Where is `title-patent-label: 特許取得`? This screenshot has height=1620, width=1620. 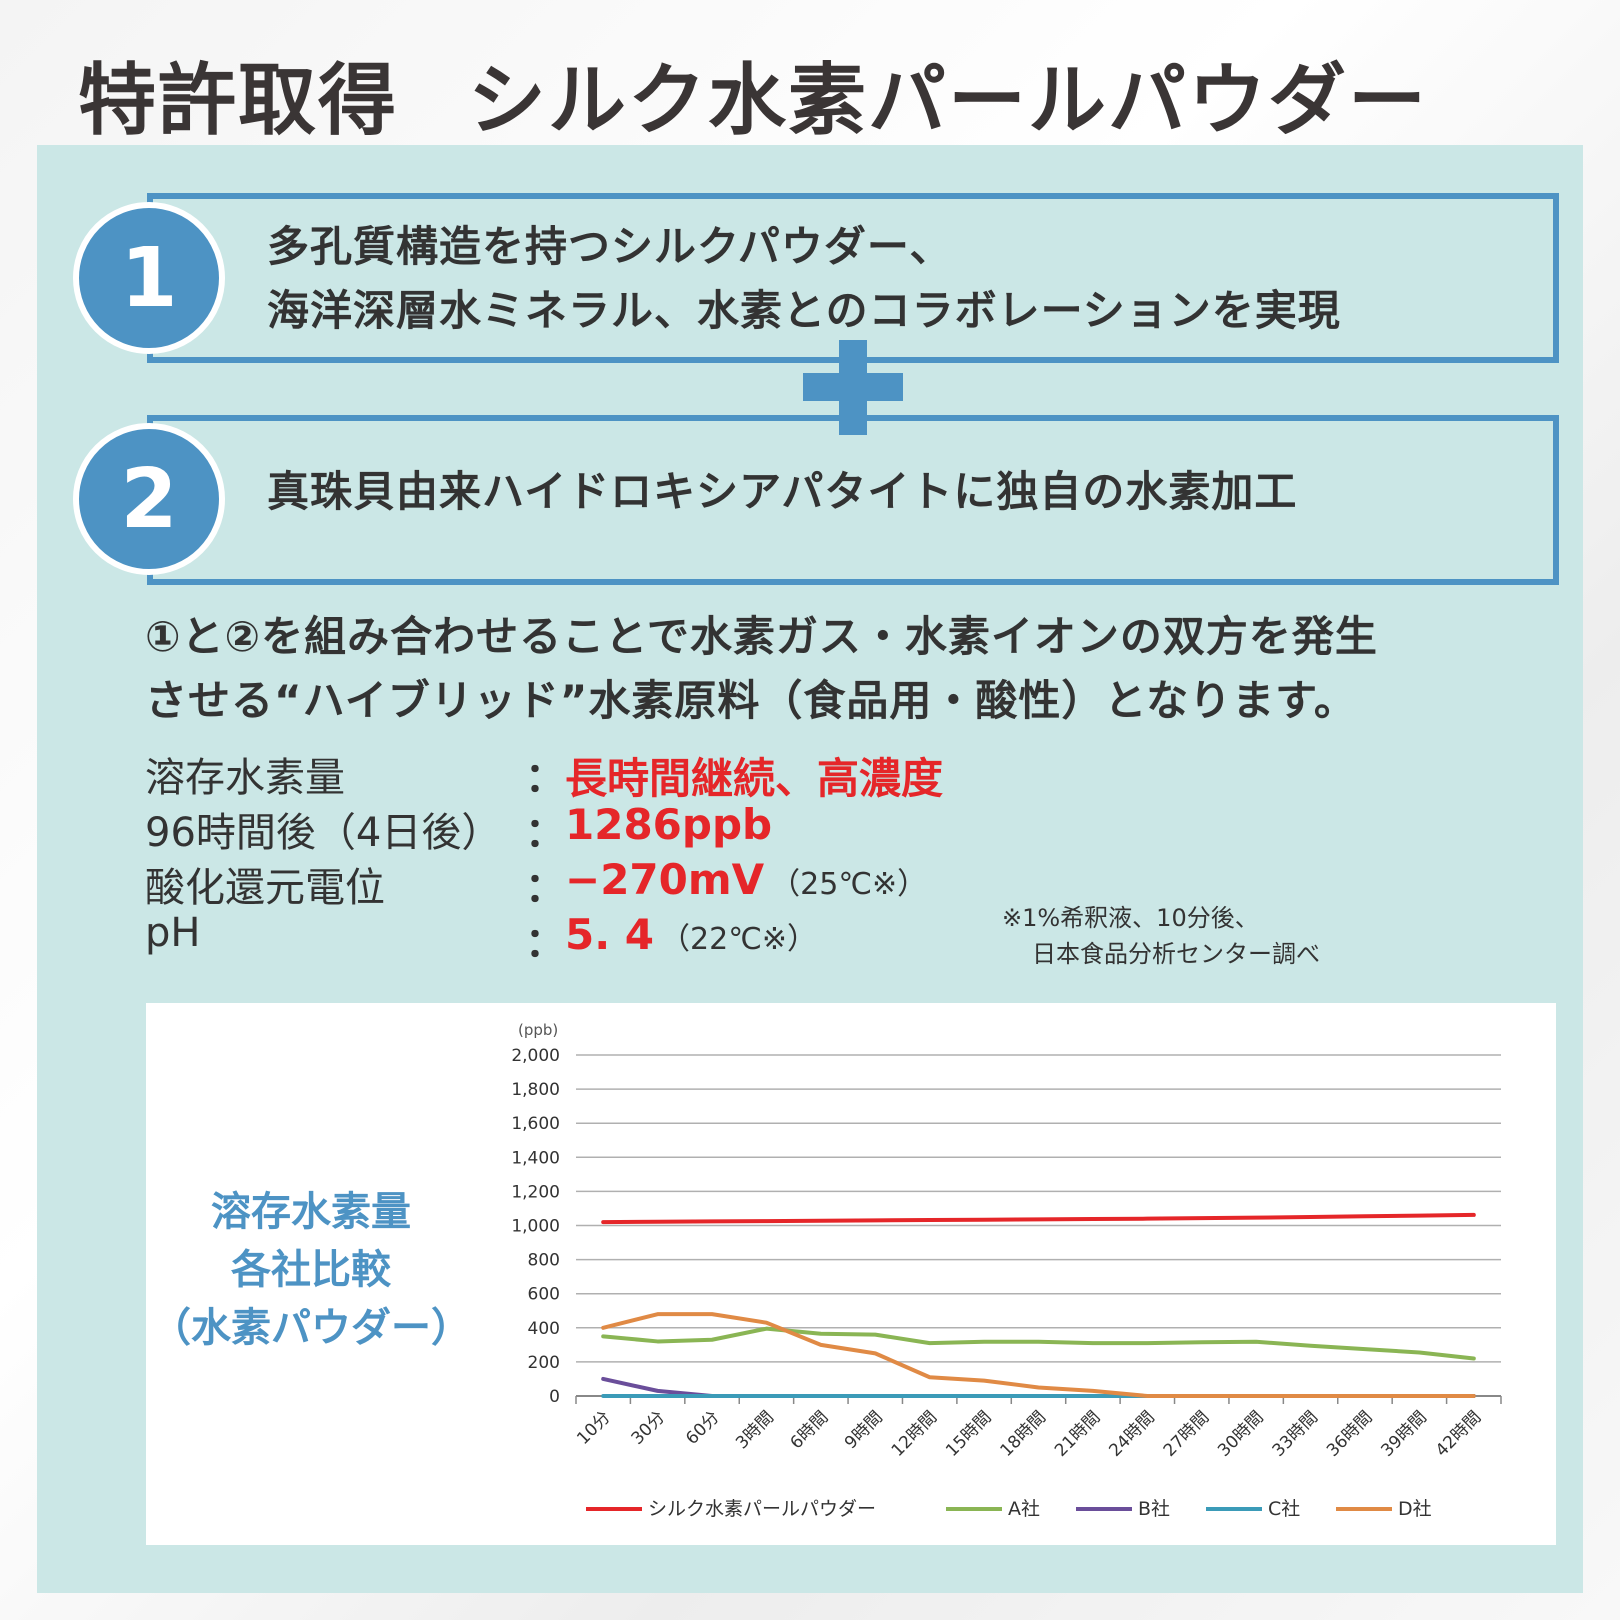
title-patent-label: 特許取得 is located at coordinates (238, 101).